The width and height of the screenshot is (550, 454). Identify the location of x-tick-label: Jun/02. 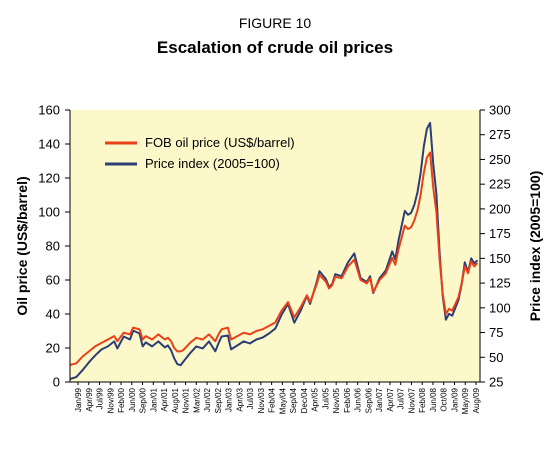
(207, 399).